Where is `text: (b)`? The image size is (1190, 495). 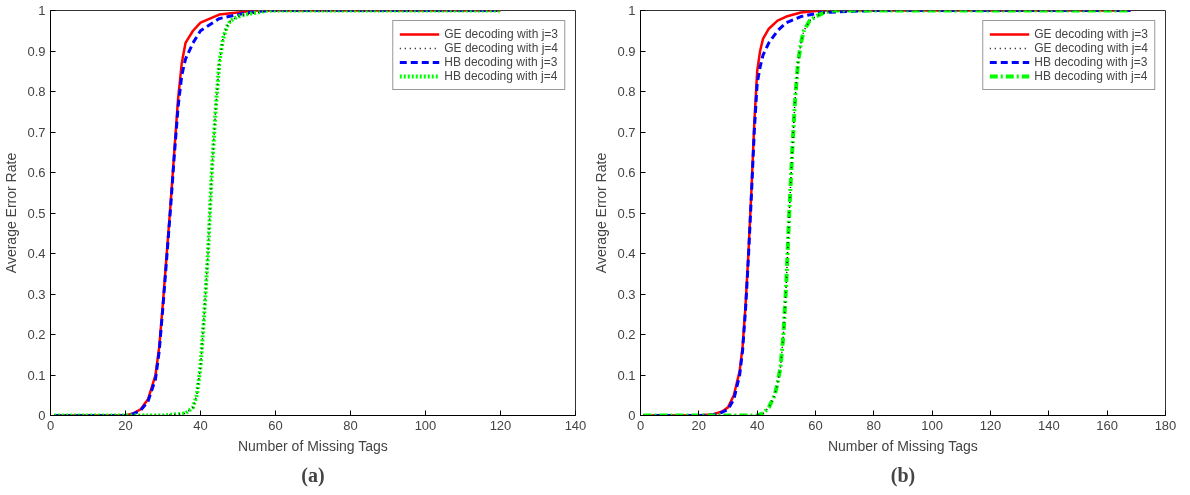
text: (b) is located at coordinates (903, 475).